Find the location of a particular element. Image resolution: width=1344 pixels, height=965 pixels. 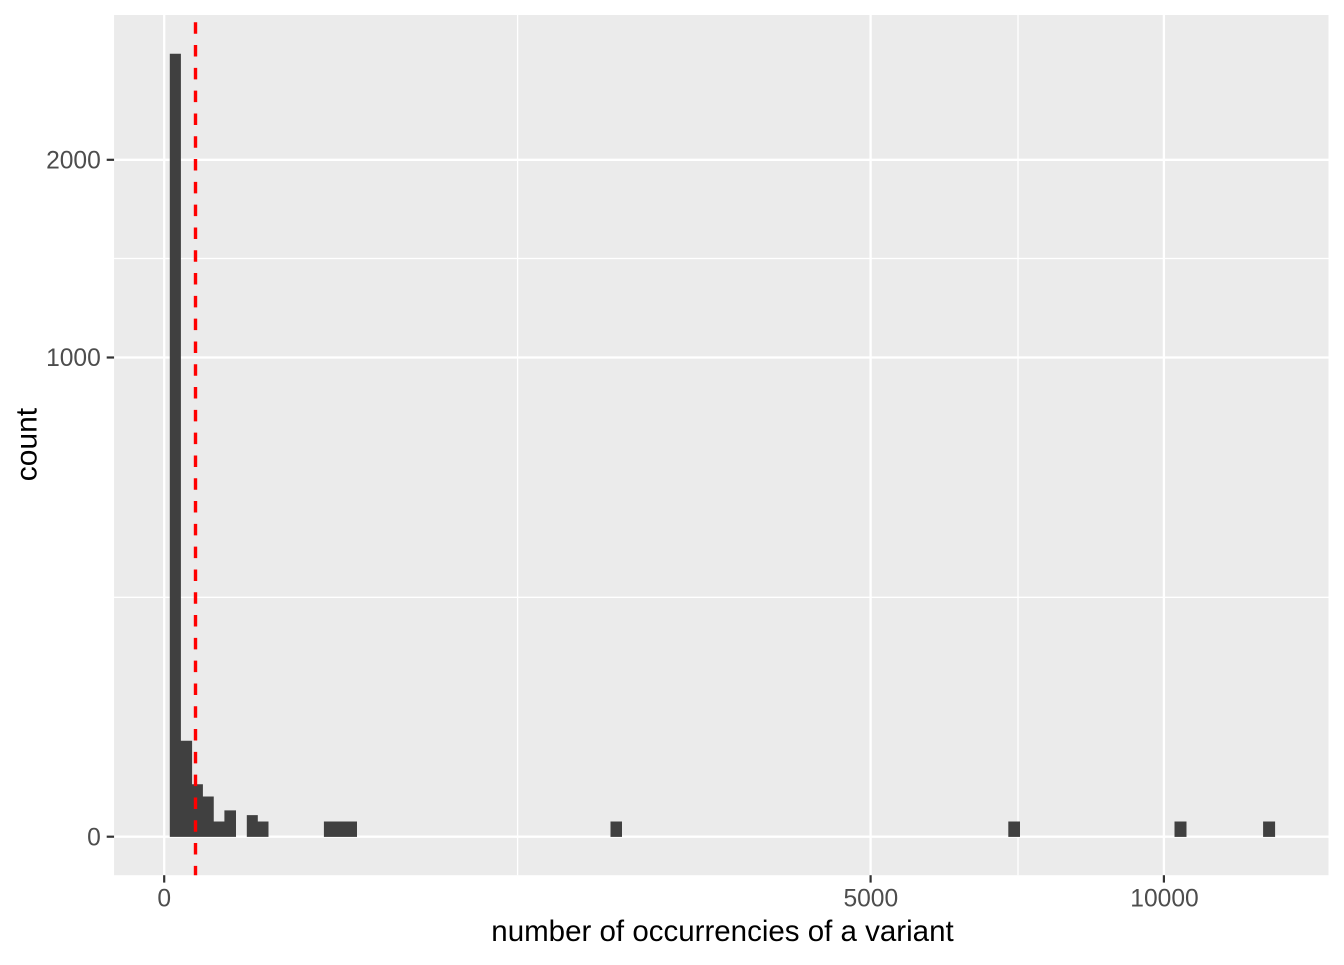

svg-text:number of occurrencies of a va: number of occurrencies of a variant is located at coordinates (722, 931).